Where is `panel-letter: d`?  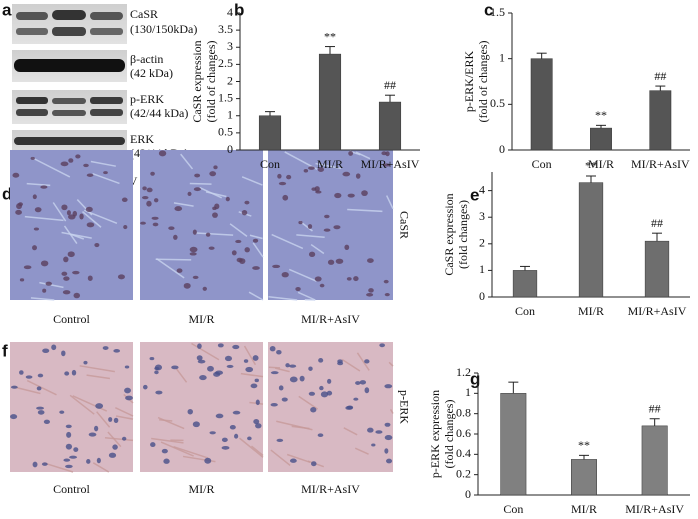 panel-letter: d is located at coordinates (7, 193).